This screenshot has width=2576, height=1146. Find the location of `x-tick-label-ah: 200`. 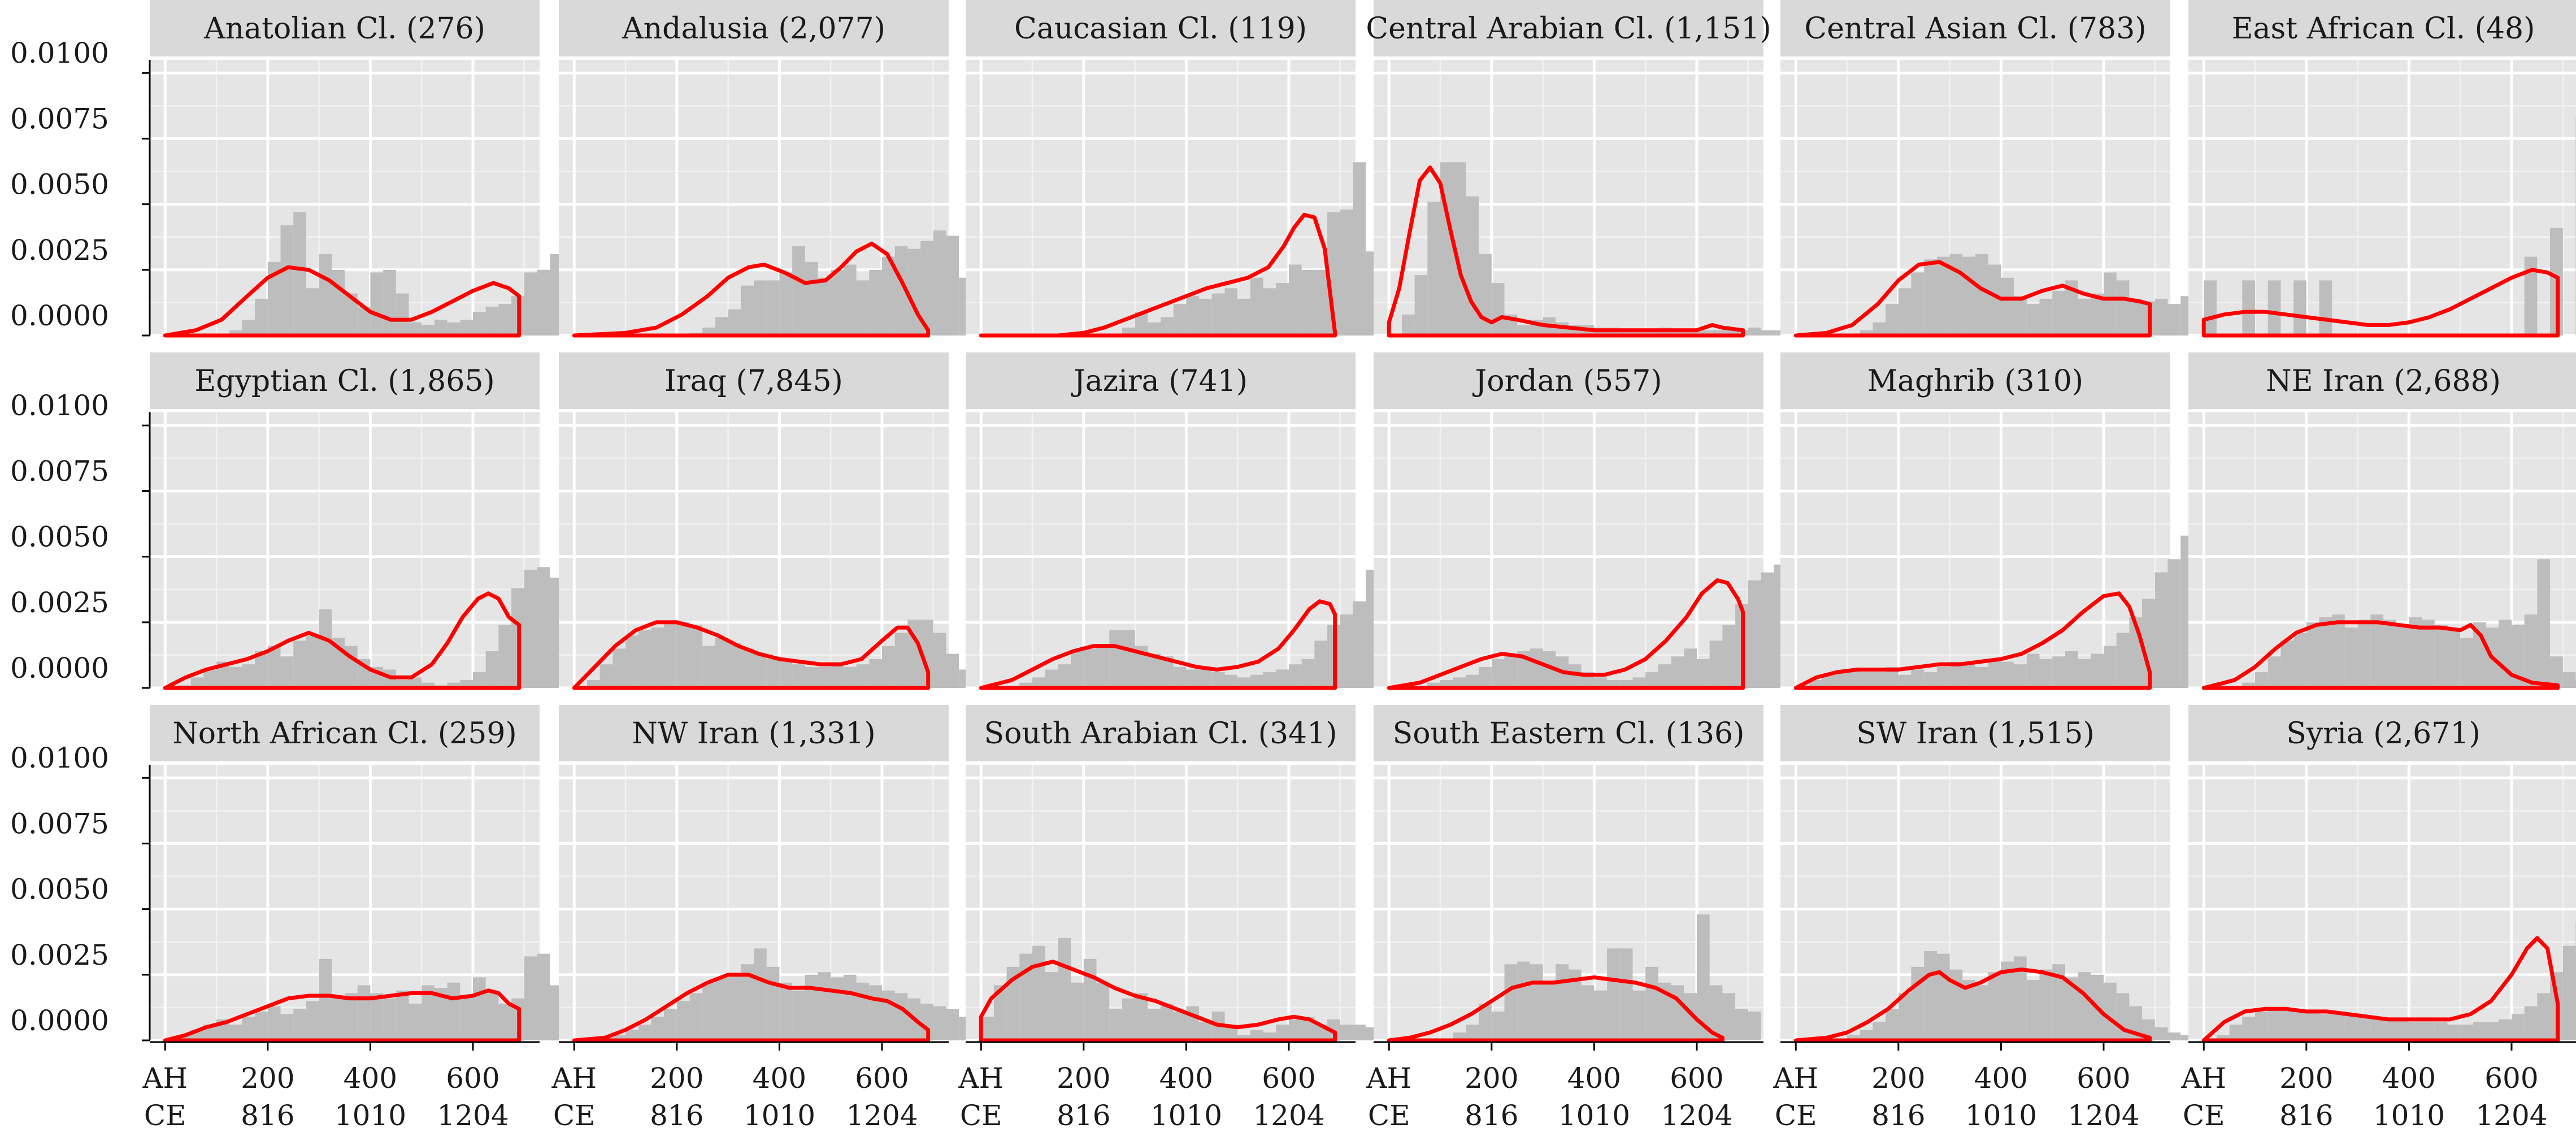

x-tick-label-ah: 200 is located at coordinates (676, 1078).